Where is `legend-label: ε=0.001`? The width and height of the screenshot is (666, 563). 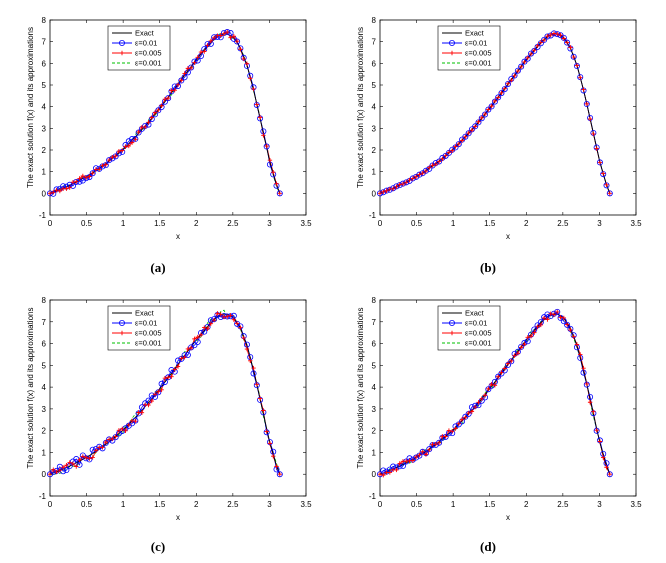
legend-label: ε=0.001 is located at coordinates (148, 343).